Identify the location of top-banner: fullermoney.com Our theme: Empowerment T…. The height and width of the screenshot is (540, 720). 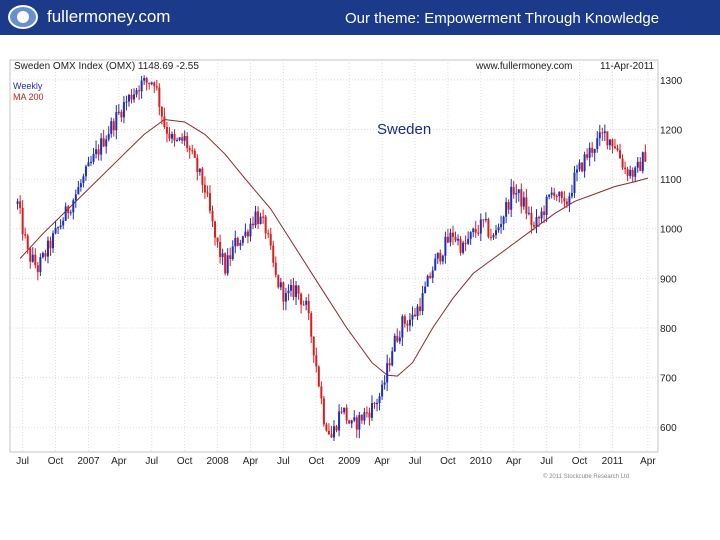
(360, 17).